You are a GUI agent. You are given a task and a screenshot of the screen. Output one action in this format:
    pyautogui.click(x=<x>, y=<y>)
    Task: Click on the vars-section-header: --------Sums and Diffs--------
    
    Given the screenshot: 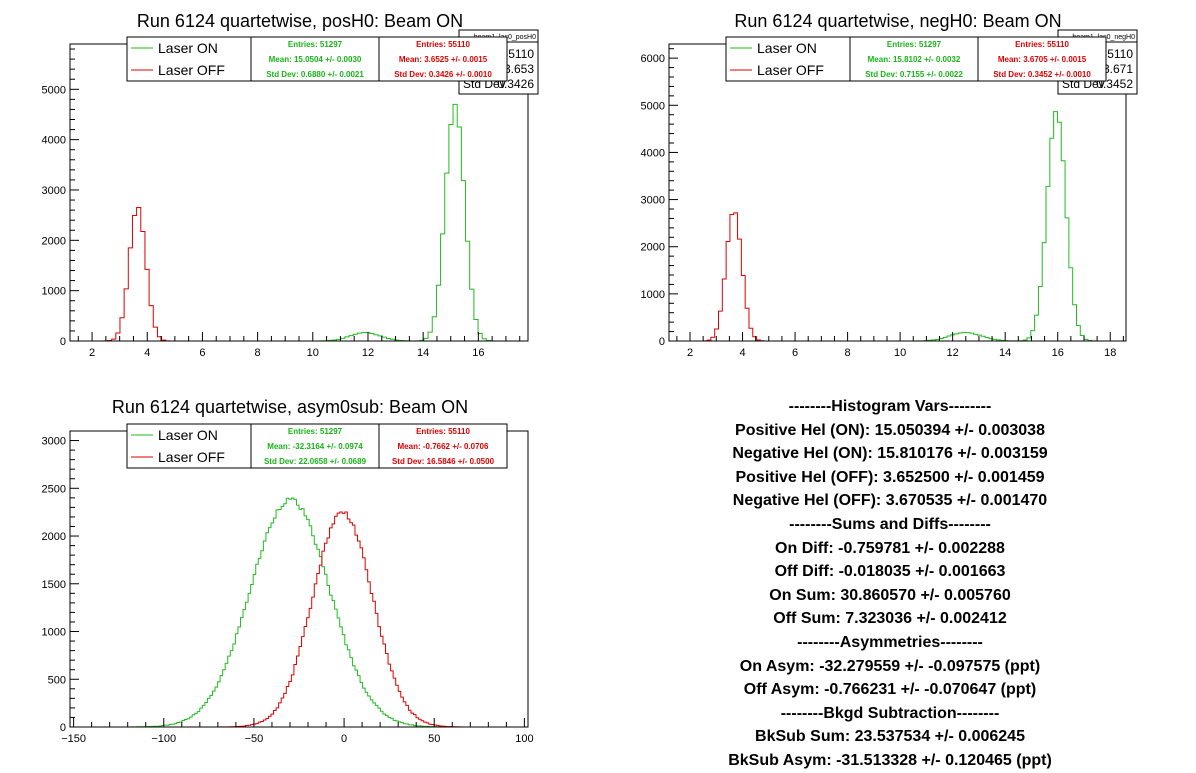 What is the action you would take?
    pyautogui.click(x=890, y=524)
    